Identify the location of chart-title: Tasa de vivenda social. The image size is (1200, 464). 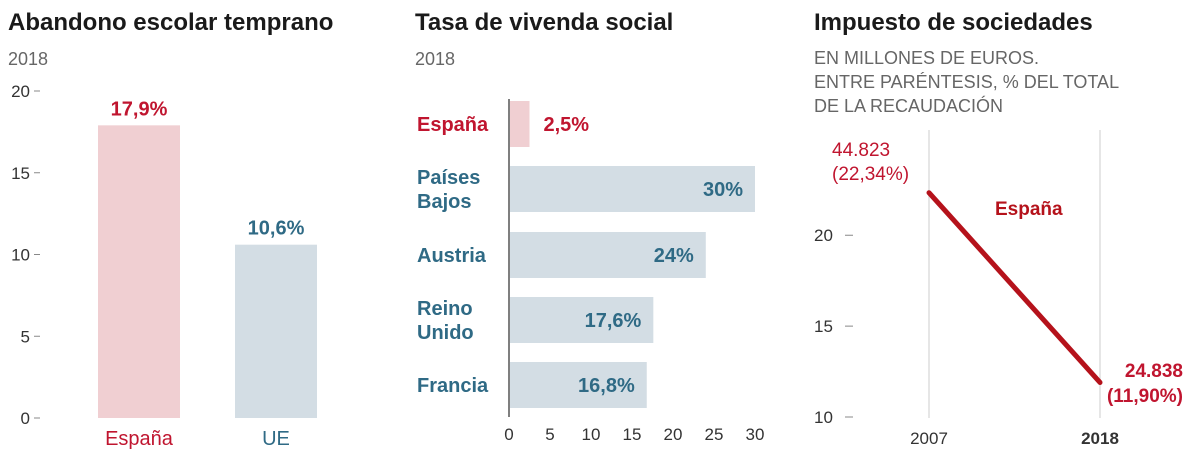
(544, 22).